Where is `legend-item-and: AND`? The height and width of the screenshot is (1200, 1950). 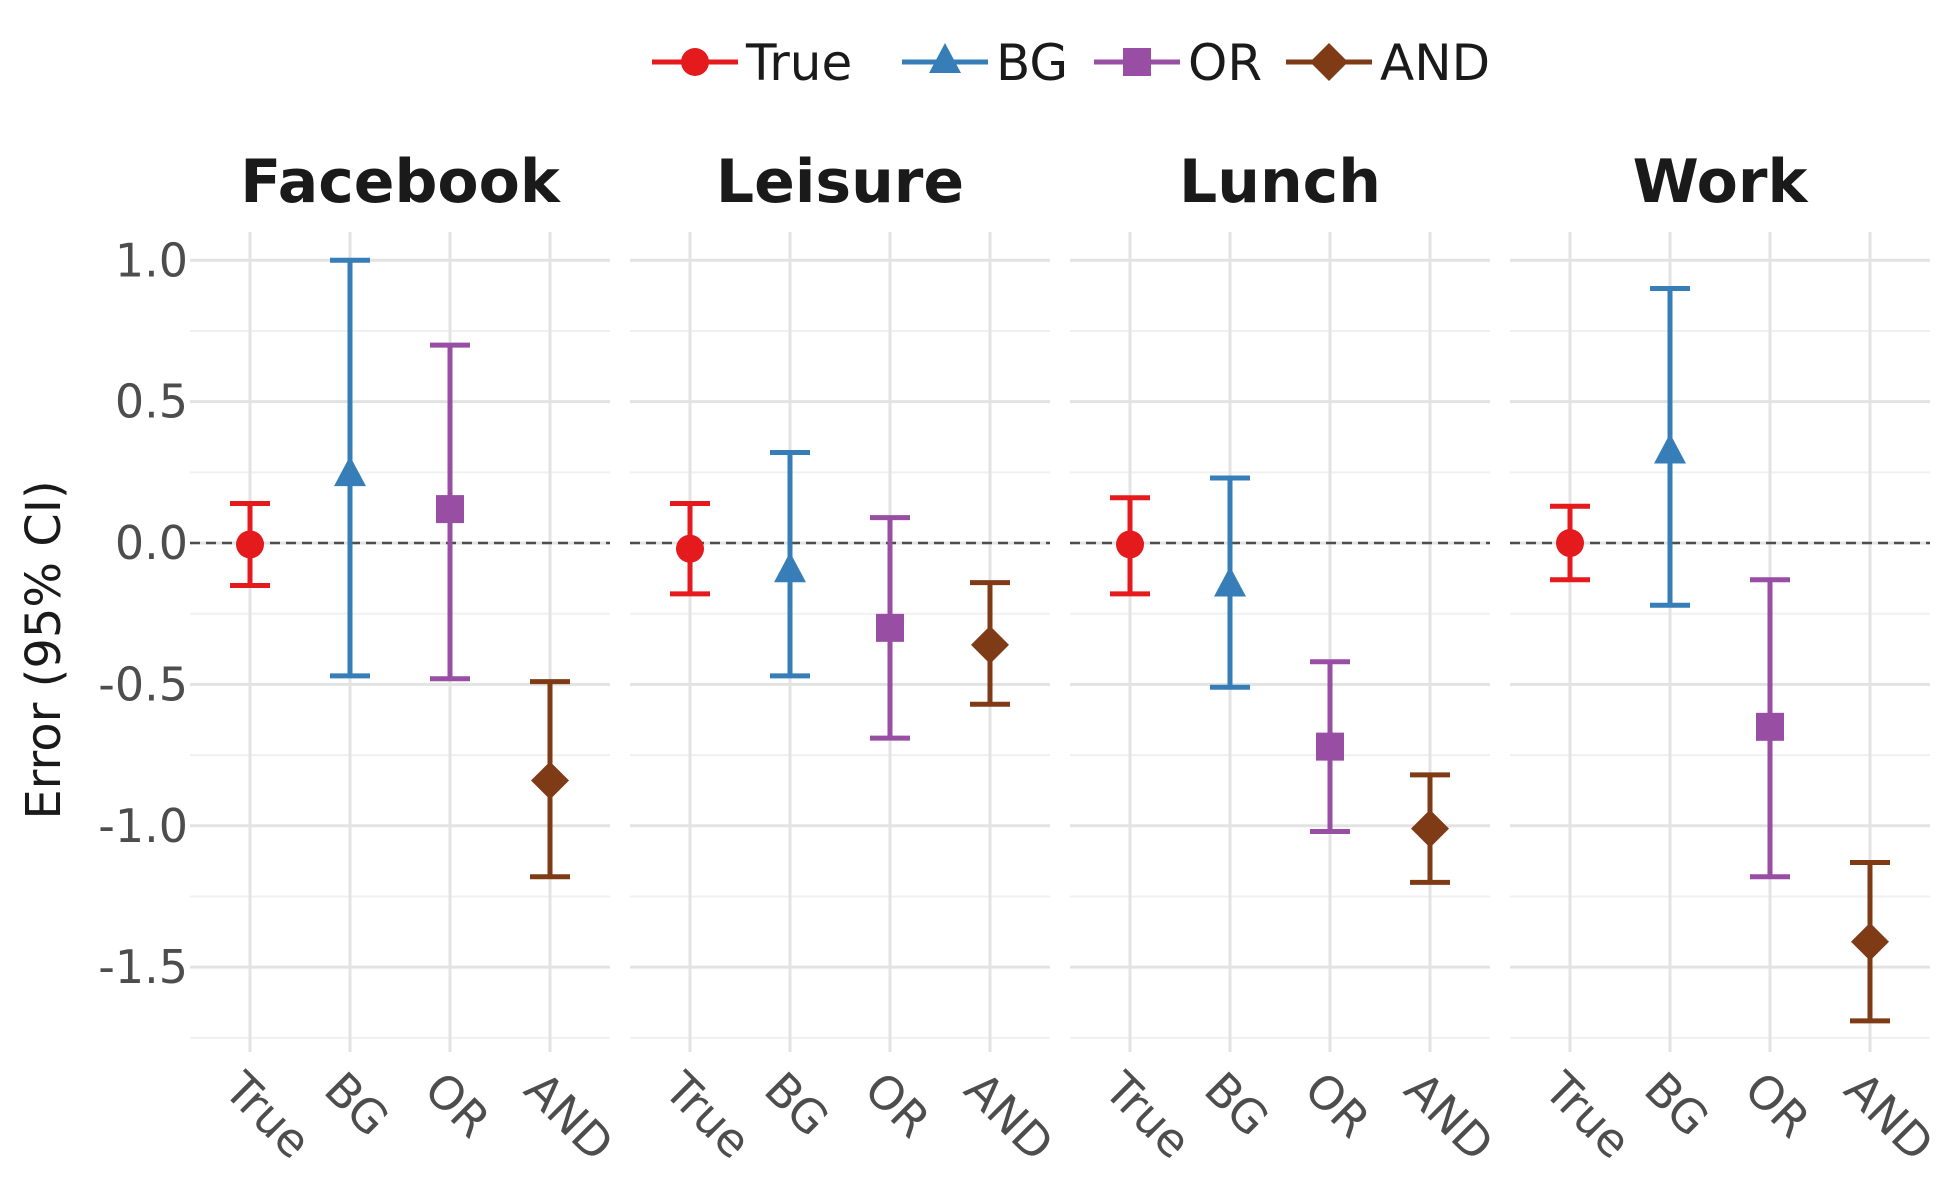
legend-item-and: AND is located at coordinates (1388, 63).